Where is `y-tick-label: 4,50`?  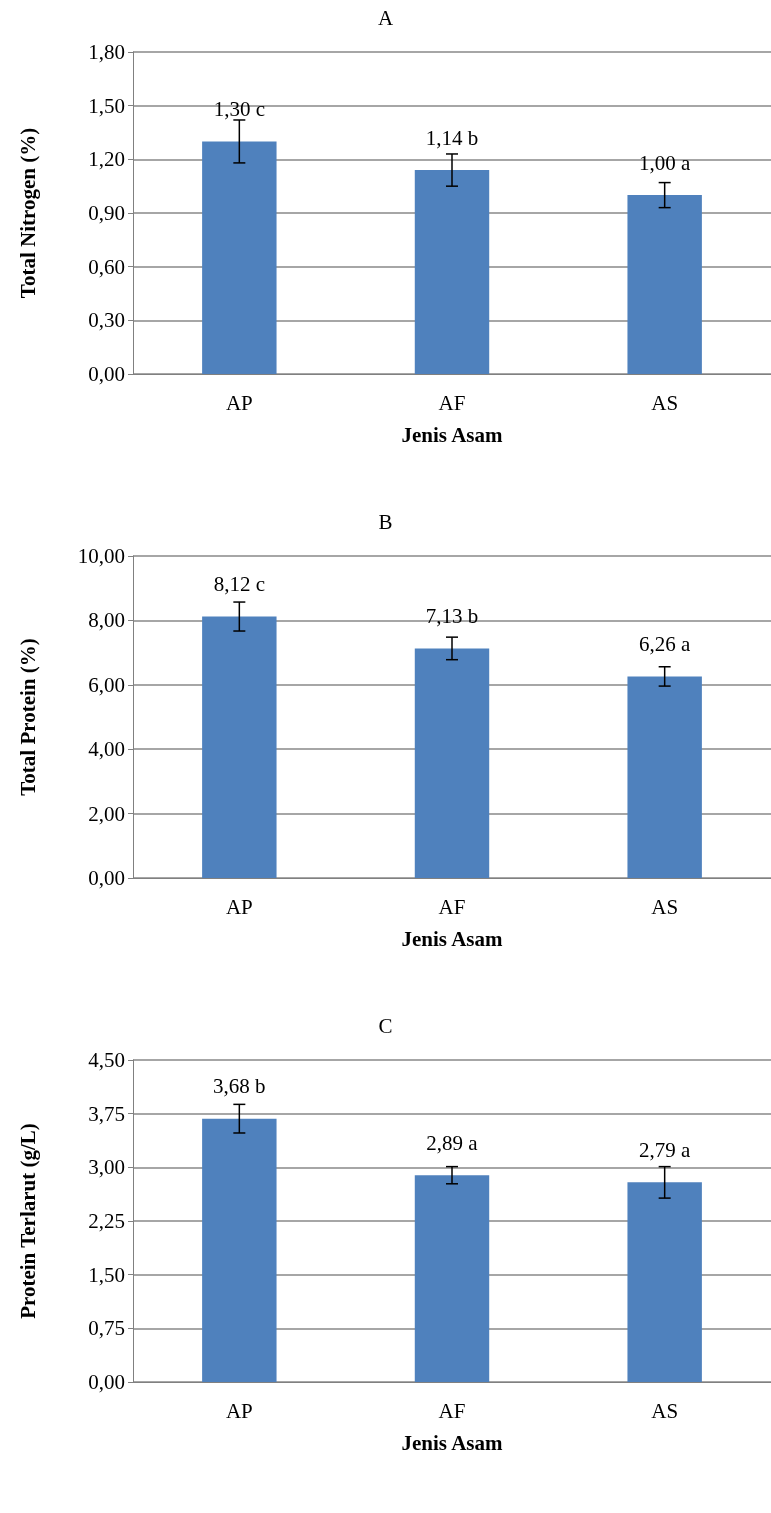 y-tick-label: 4,50 is located at coordinates (106, 1060).